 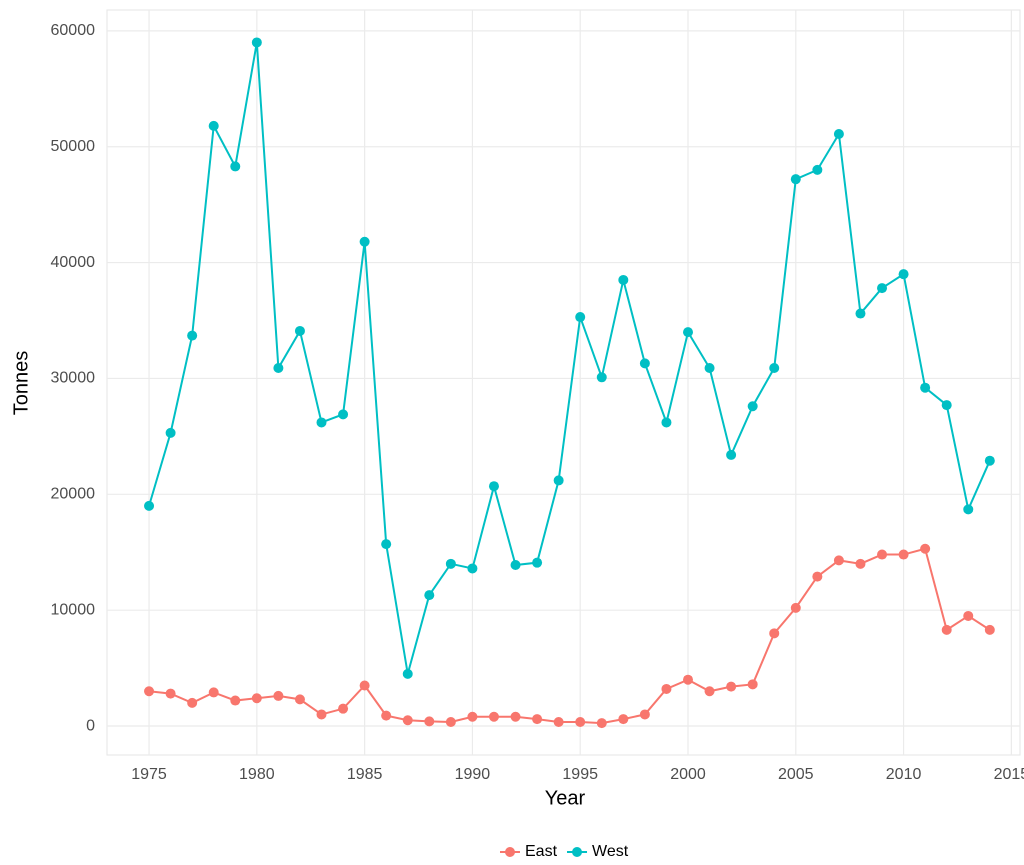 What do you see at coordinates (564, 851) in the screenshot?
I see `legend: East West` at bounding box center [564, 851].